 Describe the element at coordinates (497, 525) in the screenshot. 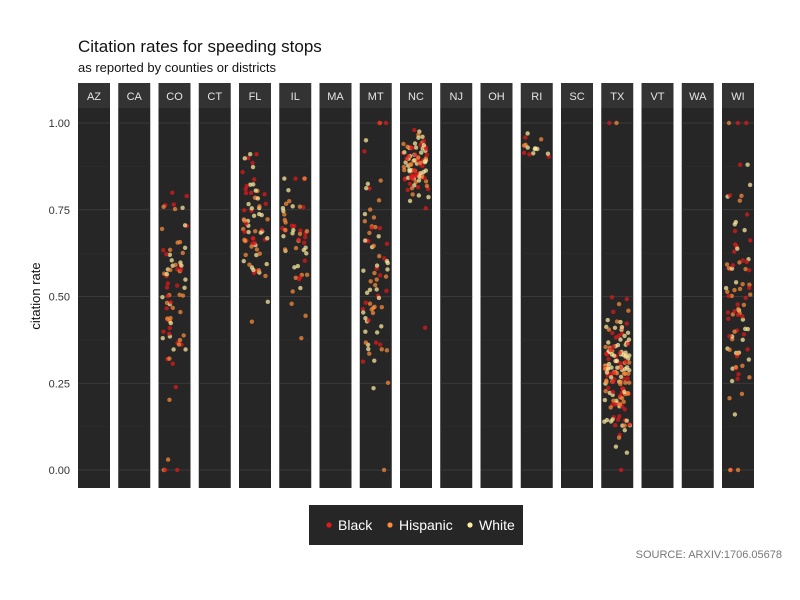

I see `legend-label: White` at that location.